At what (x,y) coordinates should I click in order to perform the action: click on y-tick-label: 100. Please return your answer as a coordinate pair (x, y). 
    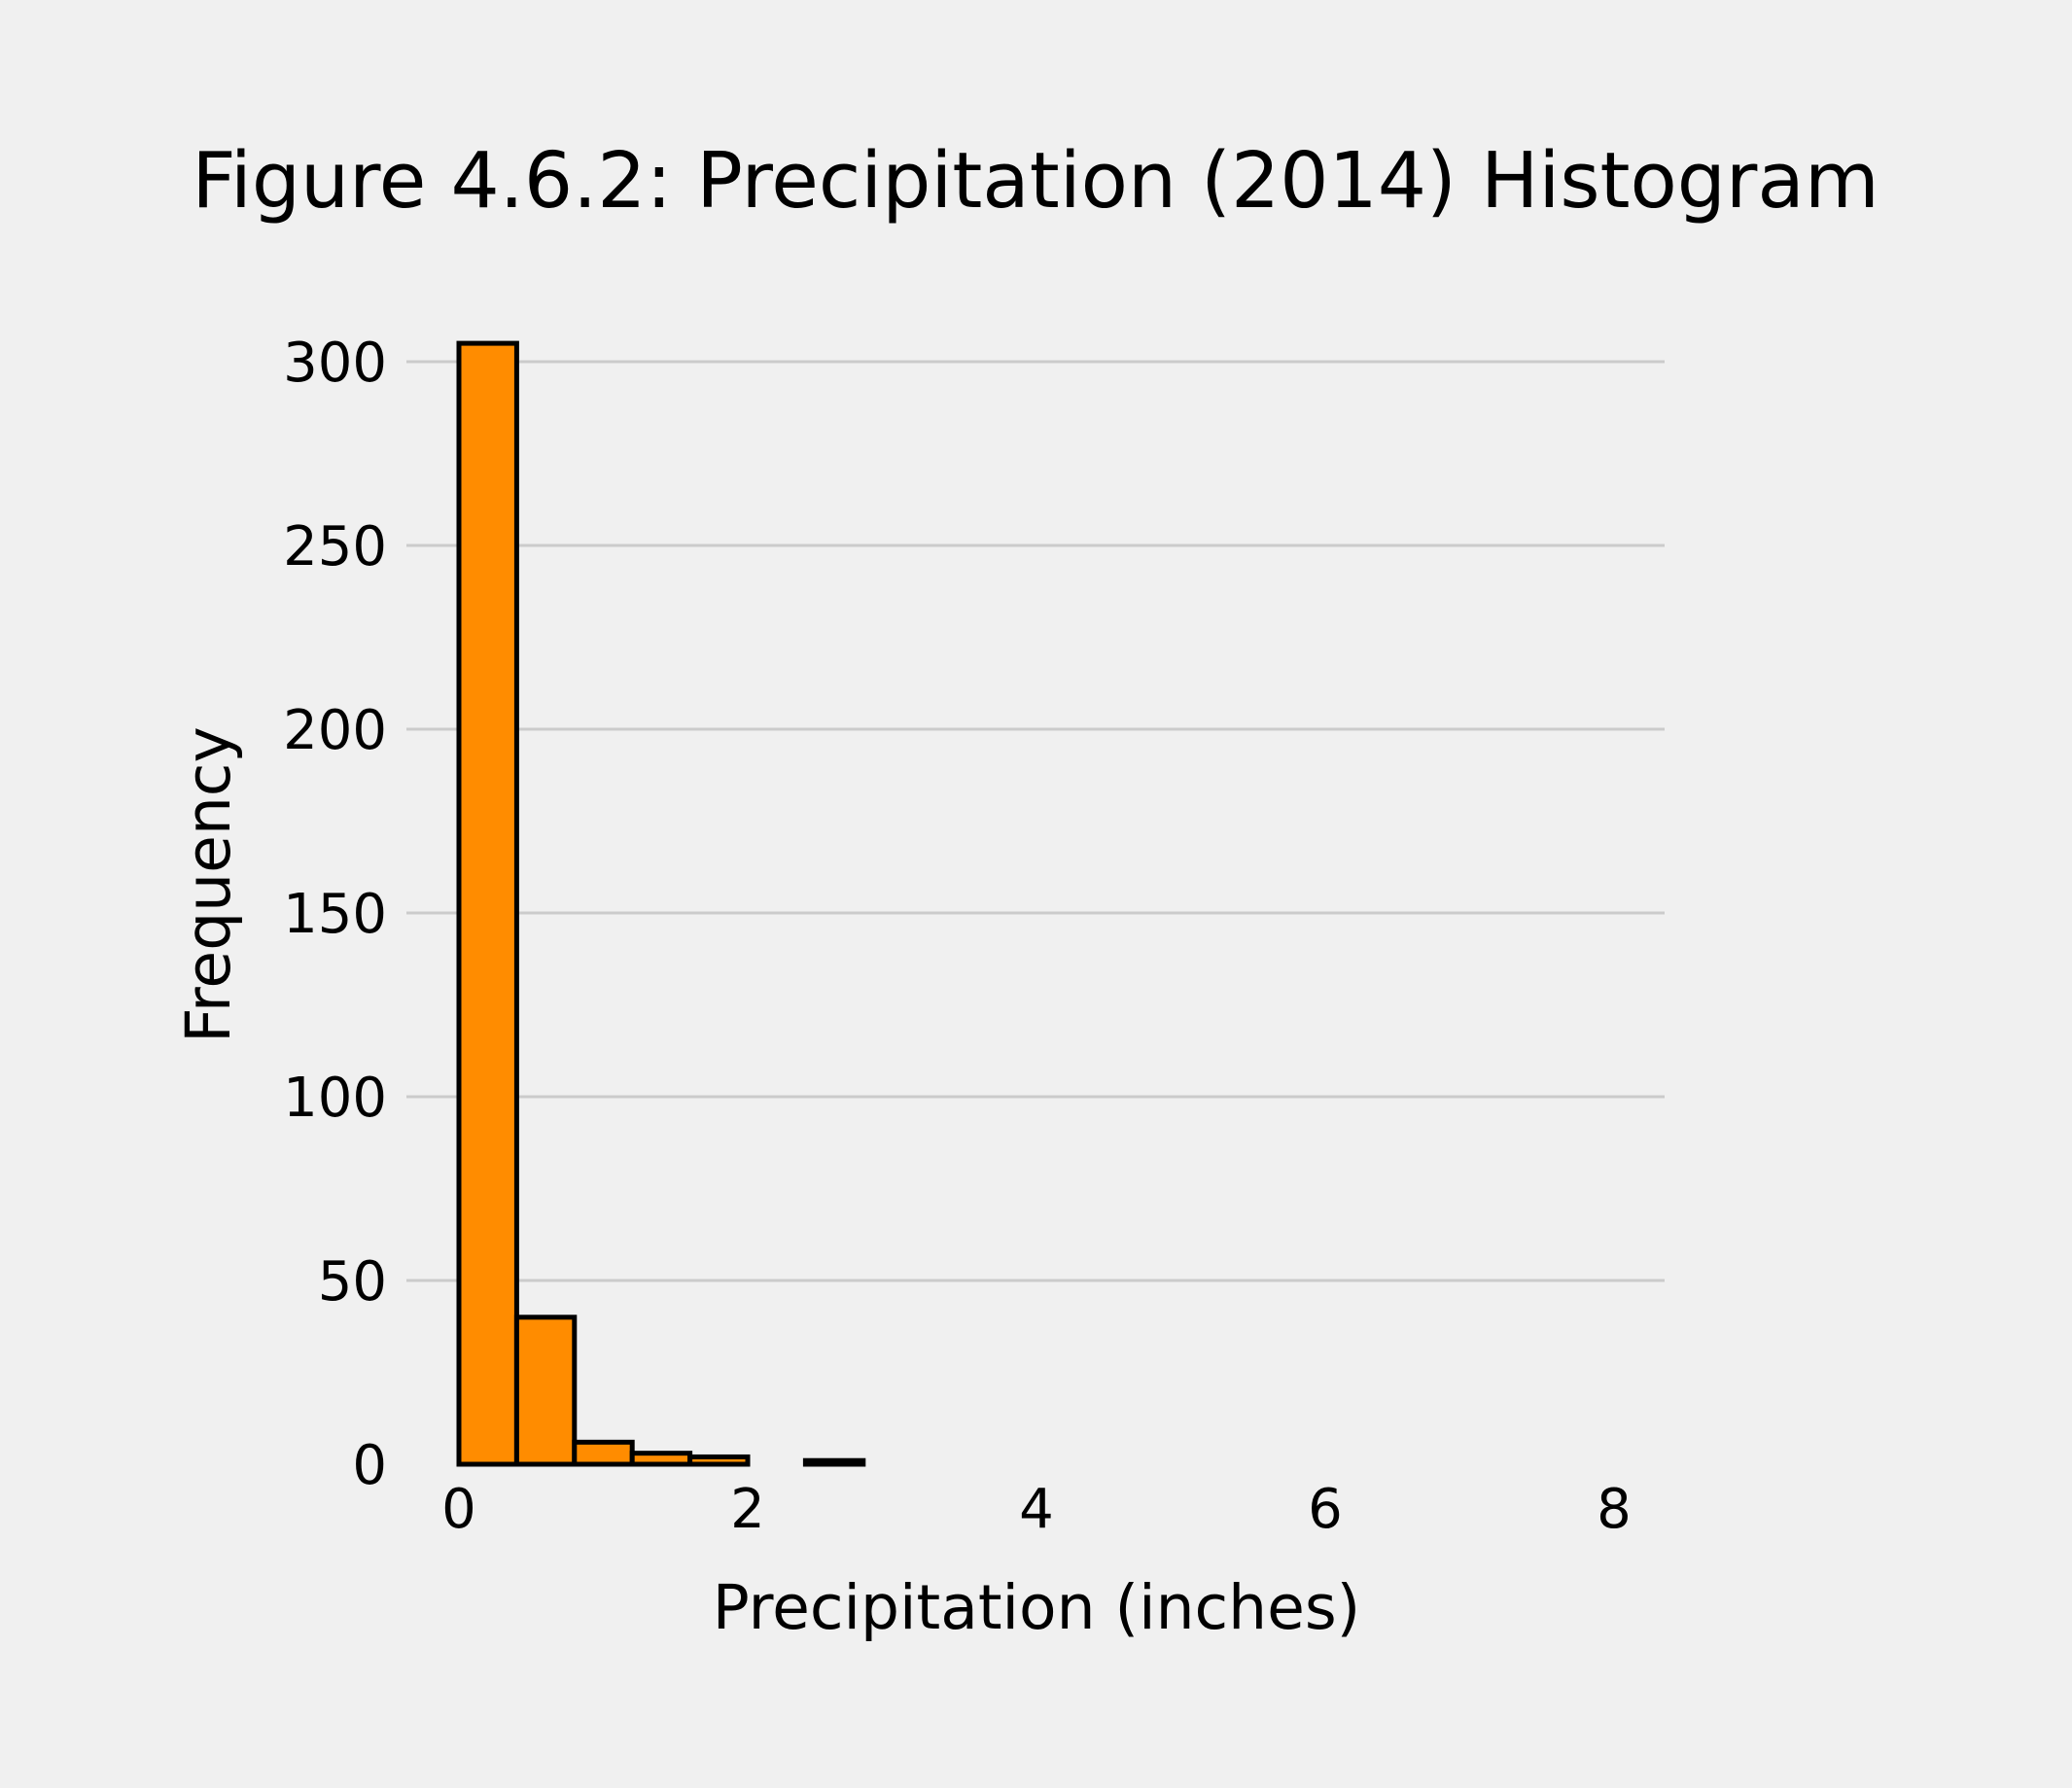
    Looking at the image, I should click on (335, 1098).